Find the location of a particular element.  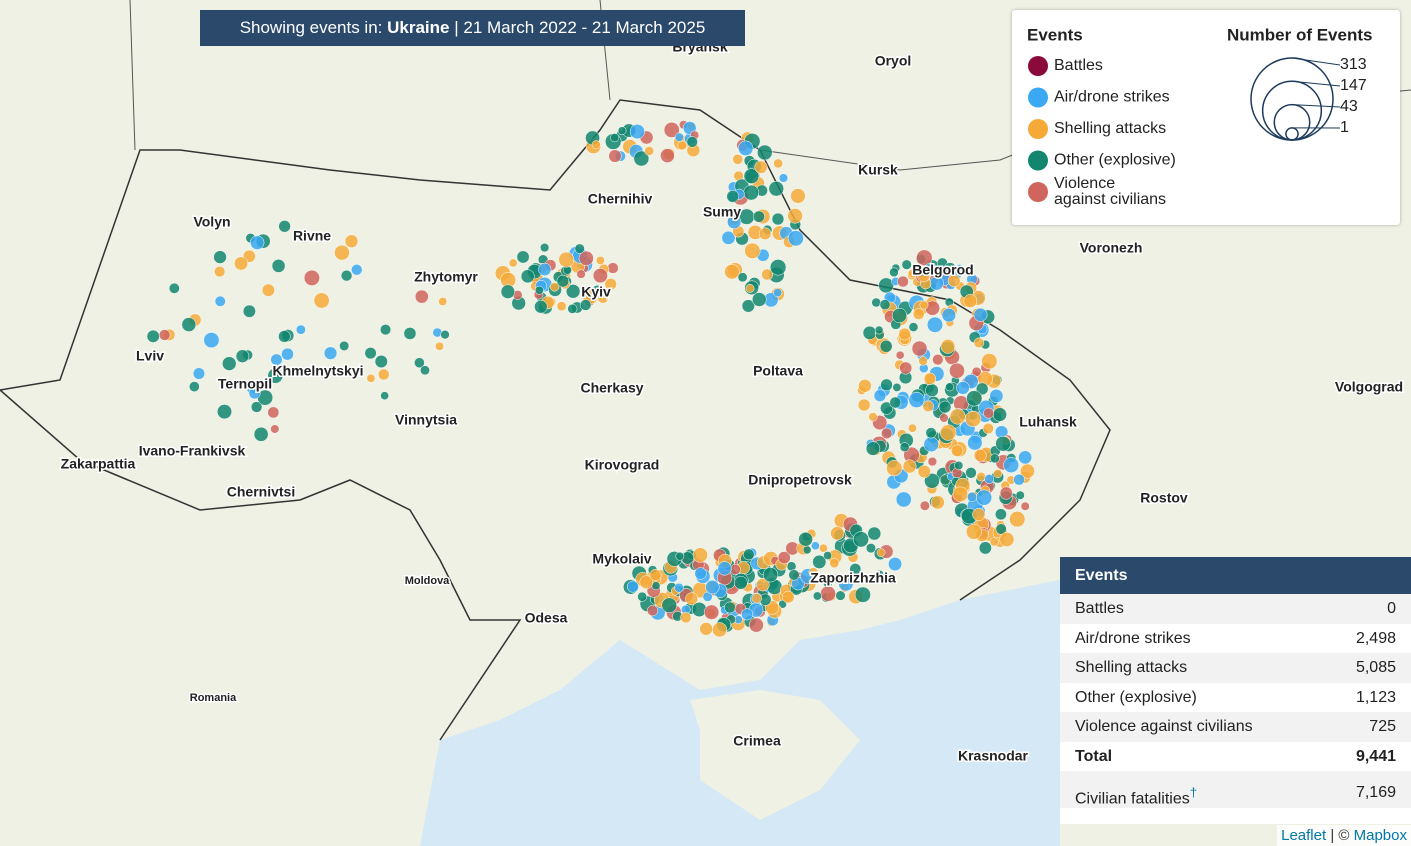

fatalities-value: 7,169 is located at coordinates (1375, 792).